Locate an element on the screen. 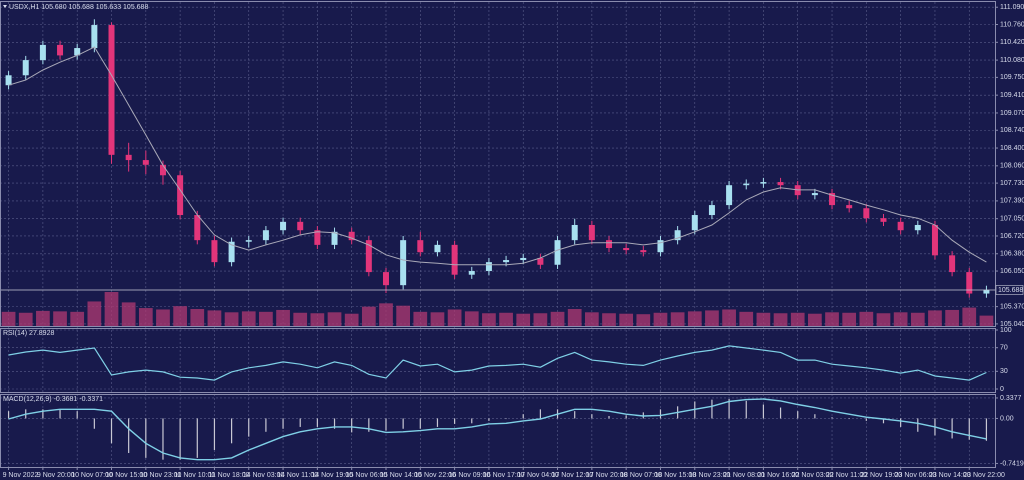 This screenshot has height=480, width=1024. rsi-line is located at coordinates (497, 363).